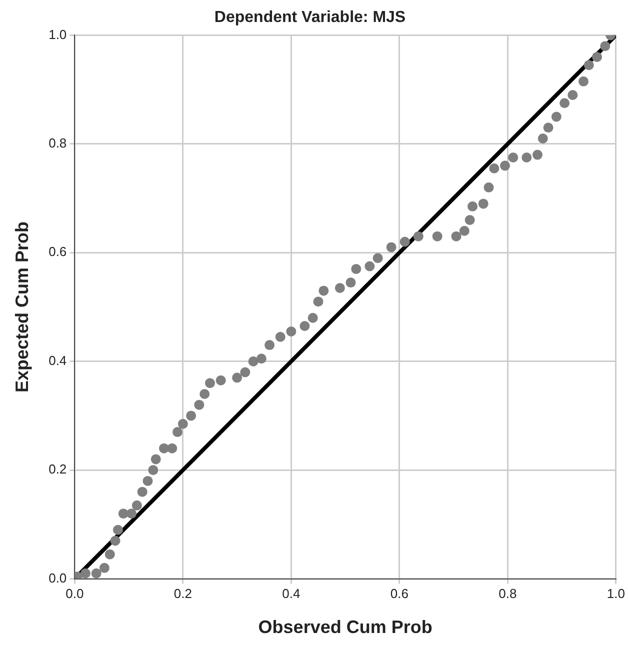 The image size is (628, 659). Describe the element at coordinates (57, 143) in the screenshot. I see `y-tick-label: 0.8` at that location.